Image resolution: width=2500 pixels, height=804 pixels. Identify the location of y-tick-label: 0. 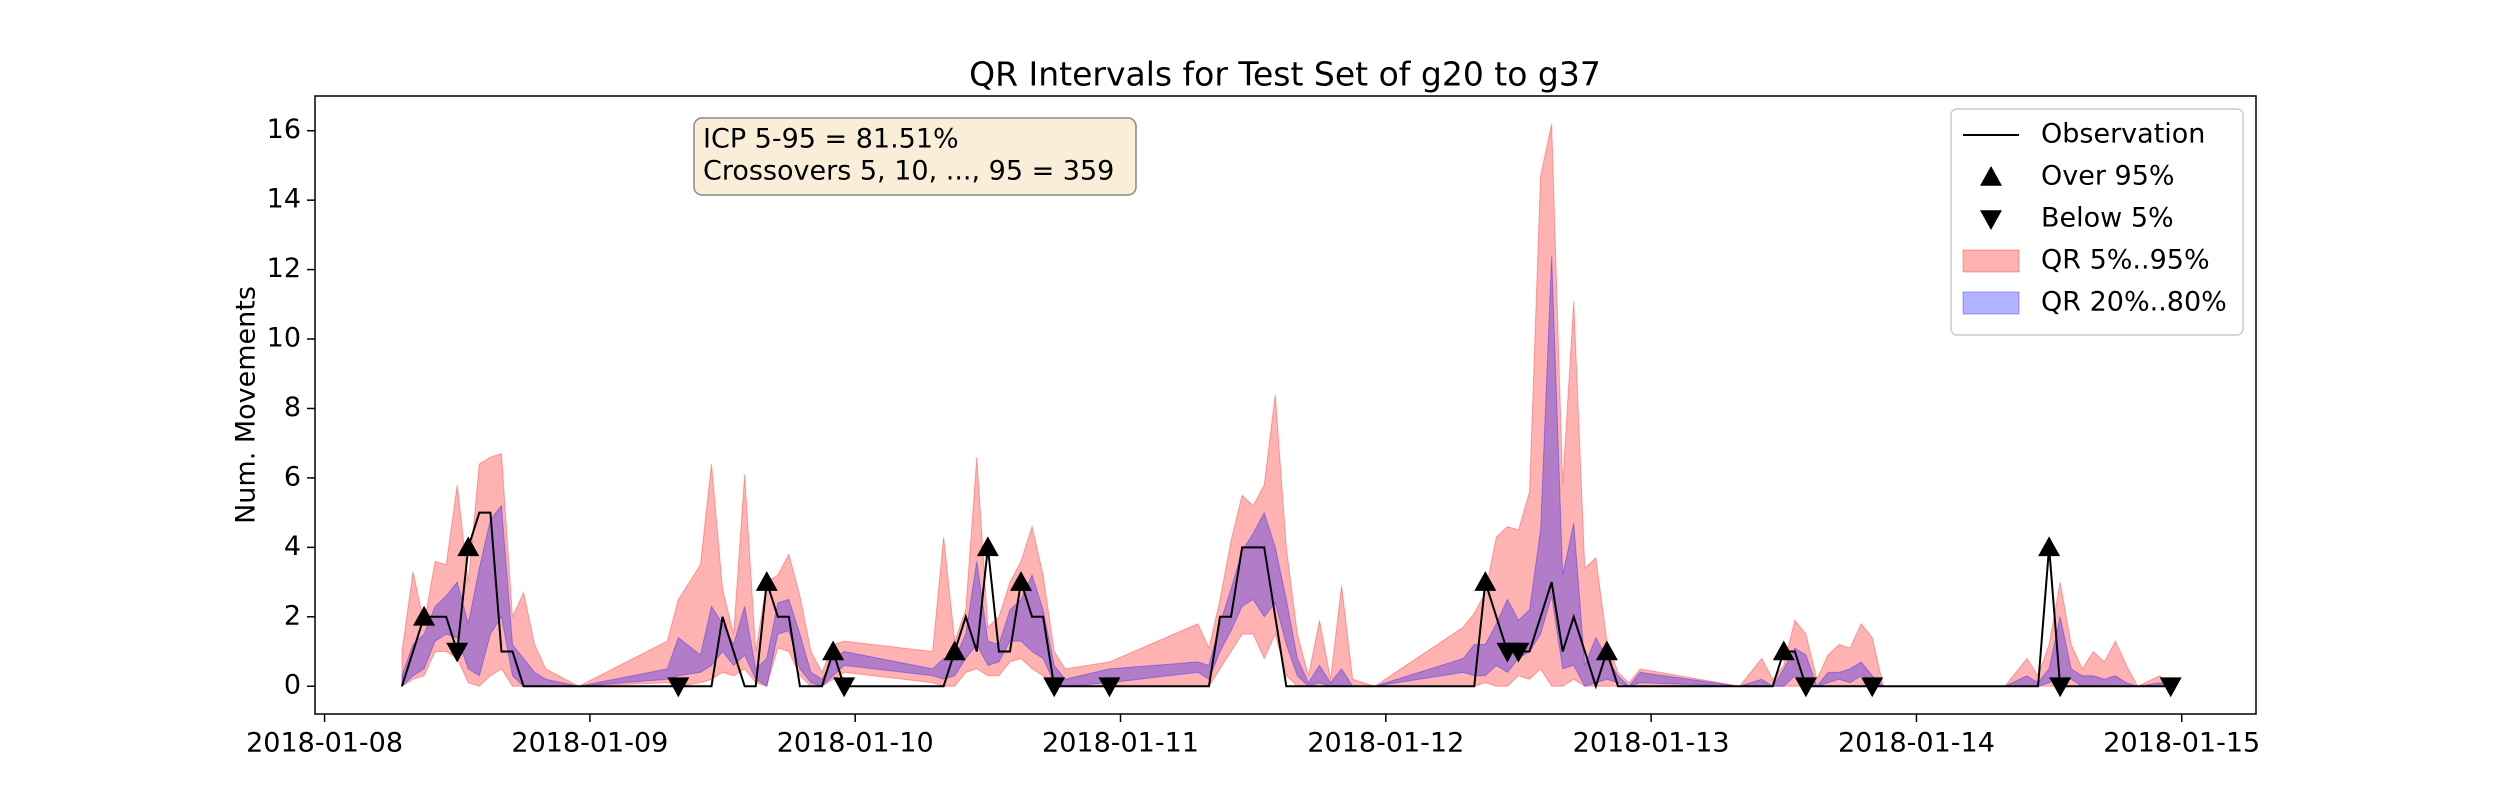
(292, 685).